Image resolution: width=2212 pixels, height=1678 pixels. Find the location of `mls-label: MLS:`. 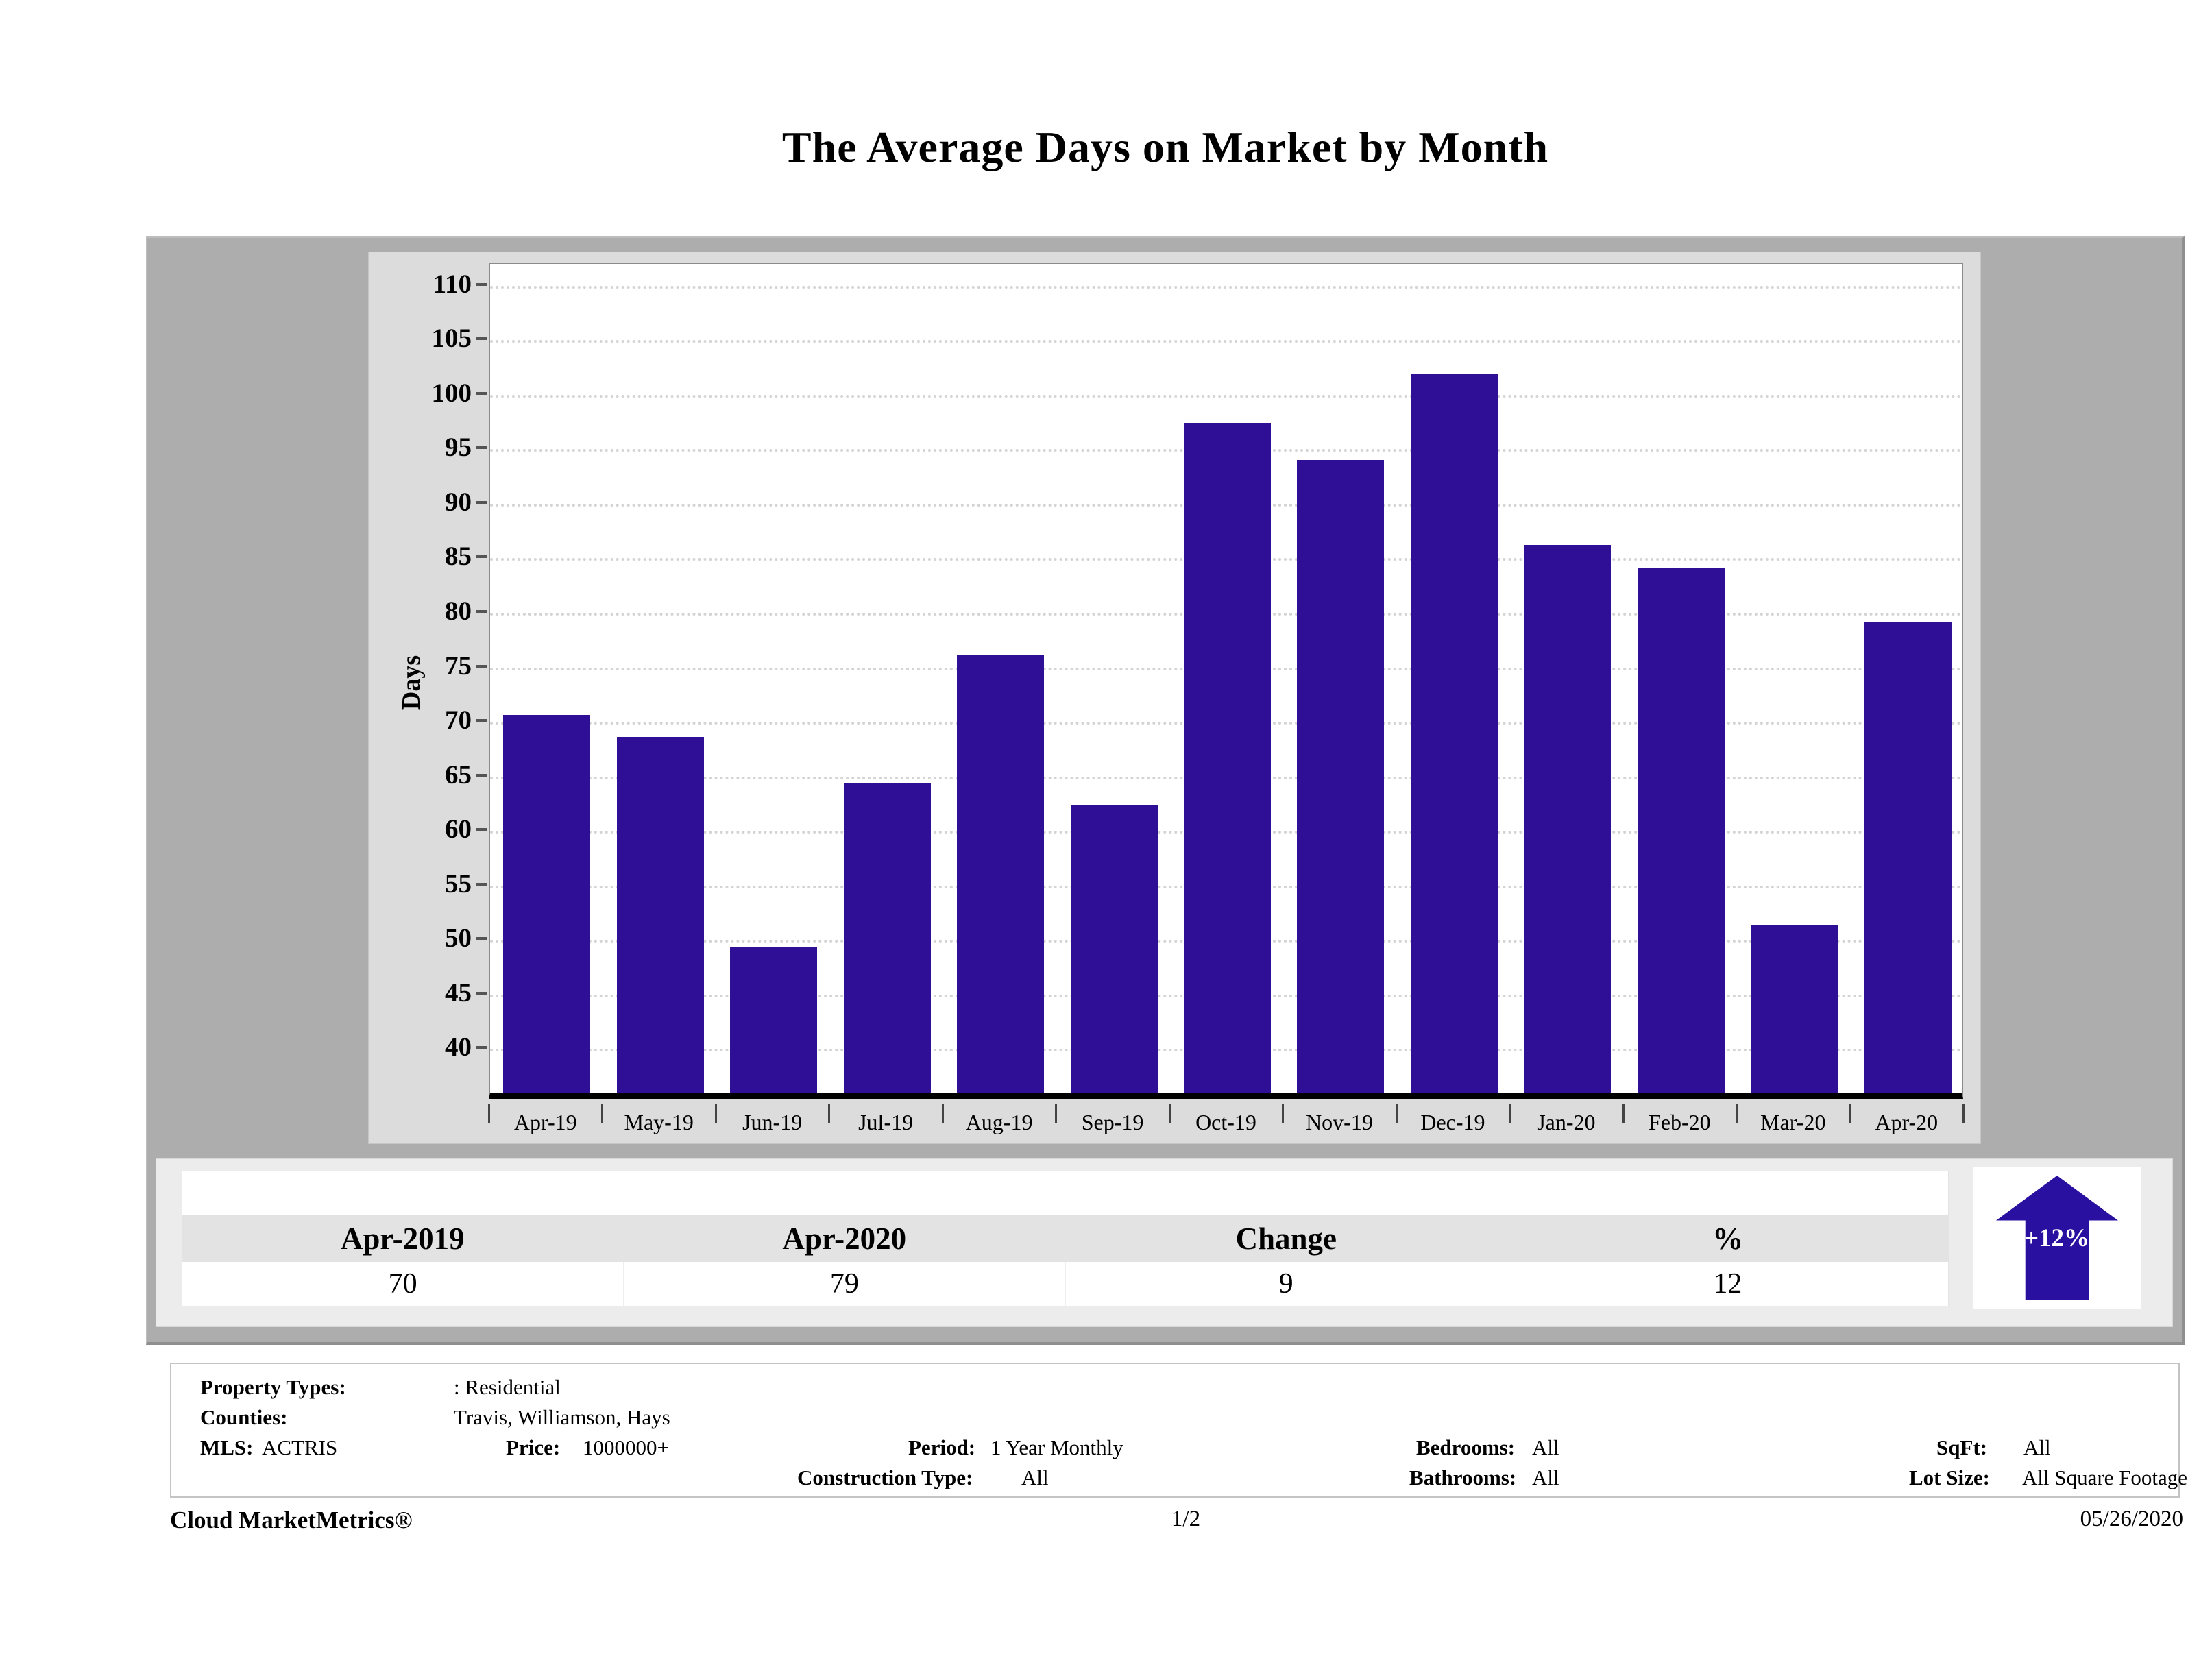

mls-label: MLS: is located at coordinates (227, 1447).